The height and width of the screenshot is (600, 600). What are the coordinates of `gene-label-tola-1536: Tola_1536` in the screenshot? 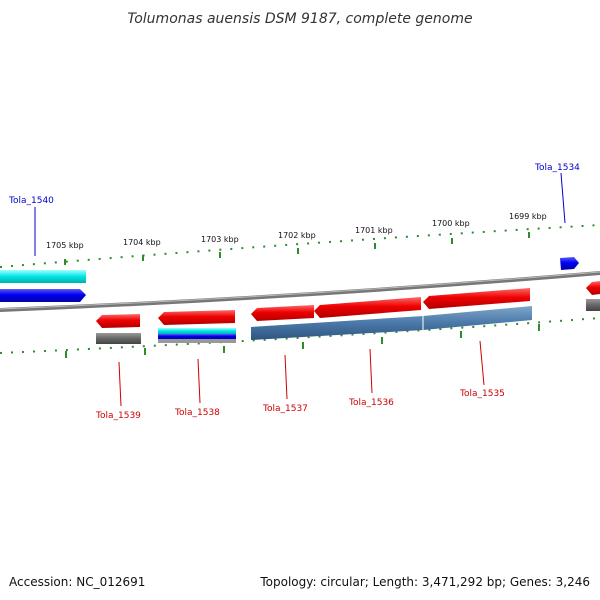 It's located at (371, 403).